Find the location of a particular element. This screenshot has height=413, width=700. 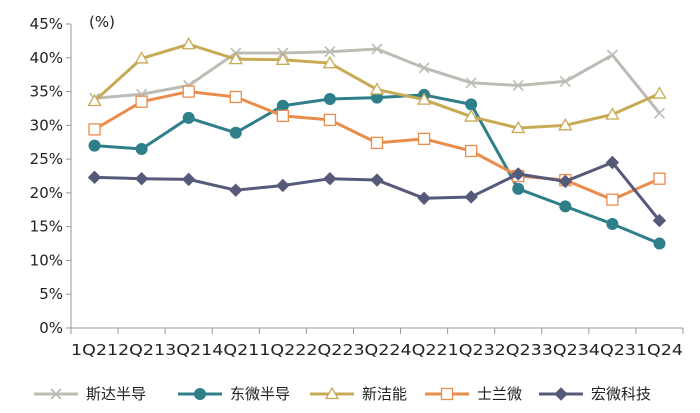

y-tick-label: 0% is located at coordinates (51, 328).